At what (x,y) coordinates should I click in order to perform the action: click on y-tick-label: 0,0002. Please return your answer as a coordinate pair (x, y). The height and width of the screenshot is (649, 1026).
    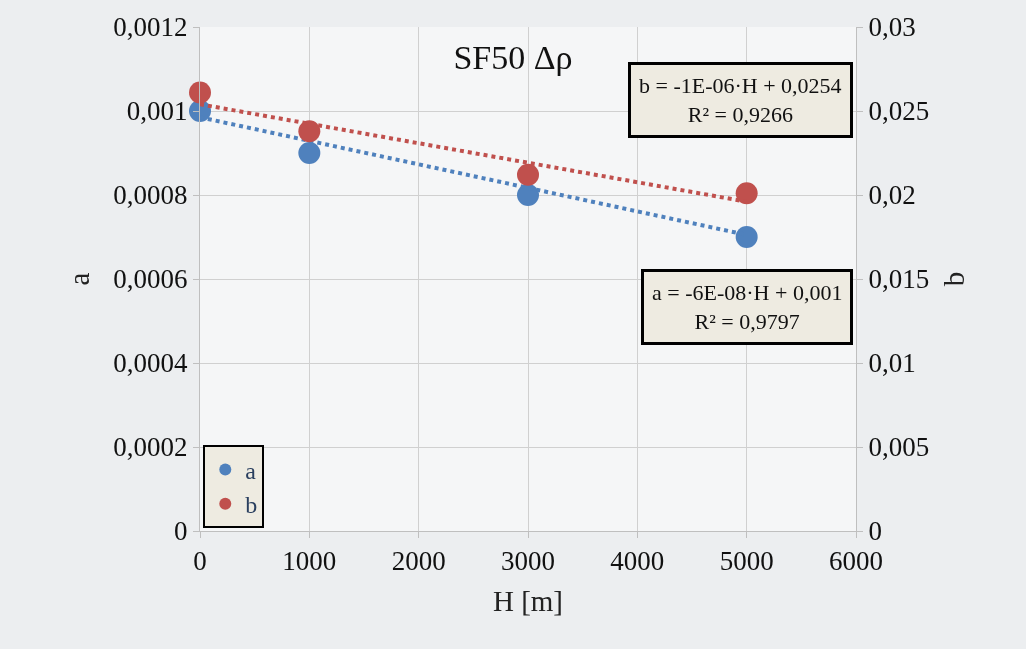
    Looking at the image, I should click on (150, 447).